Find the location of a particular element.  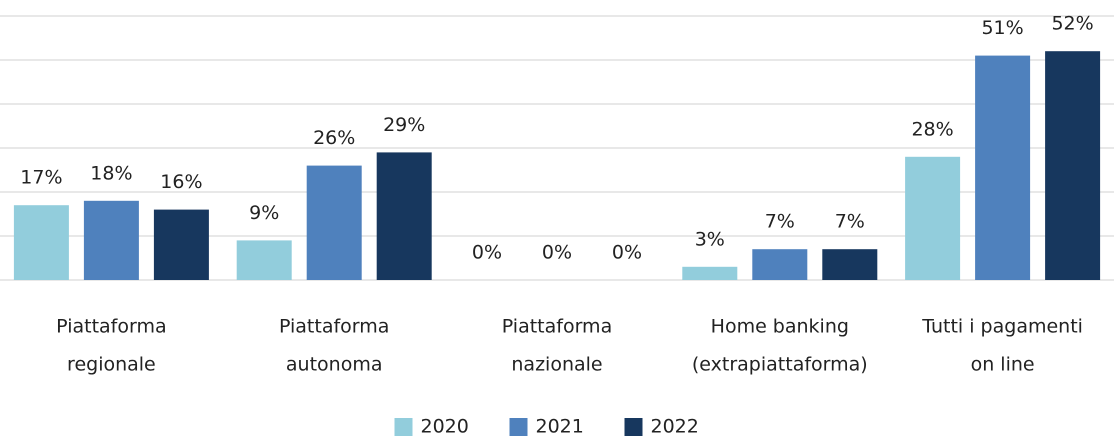

legend-label: 2020 is located at coordinates (445, 427).